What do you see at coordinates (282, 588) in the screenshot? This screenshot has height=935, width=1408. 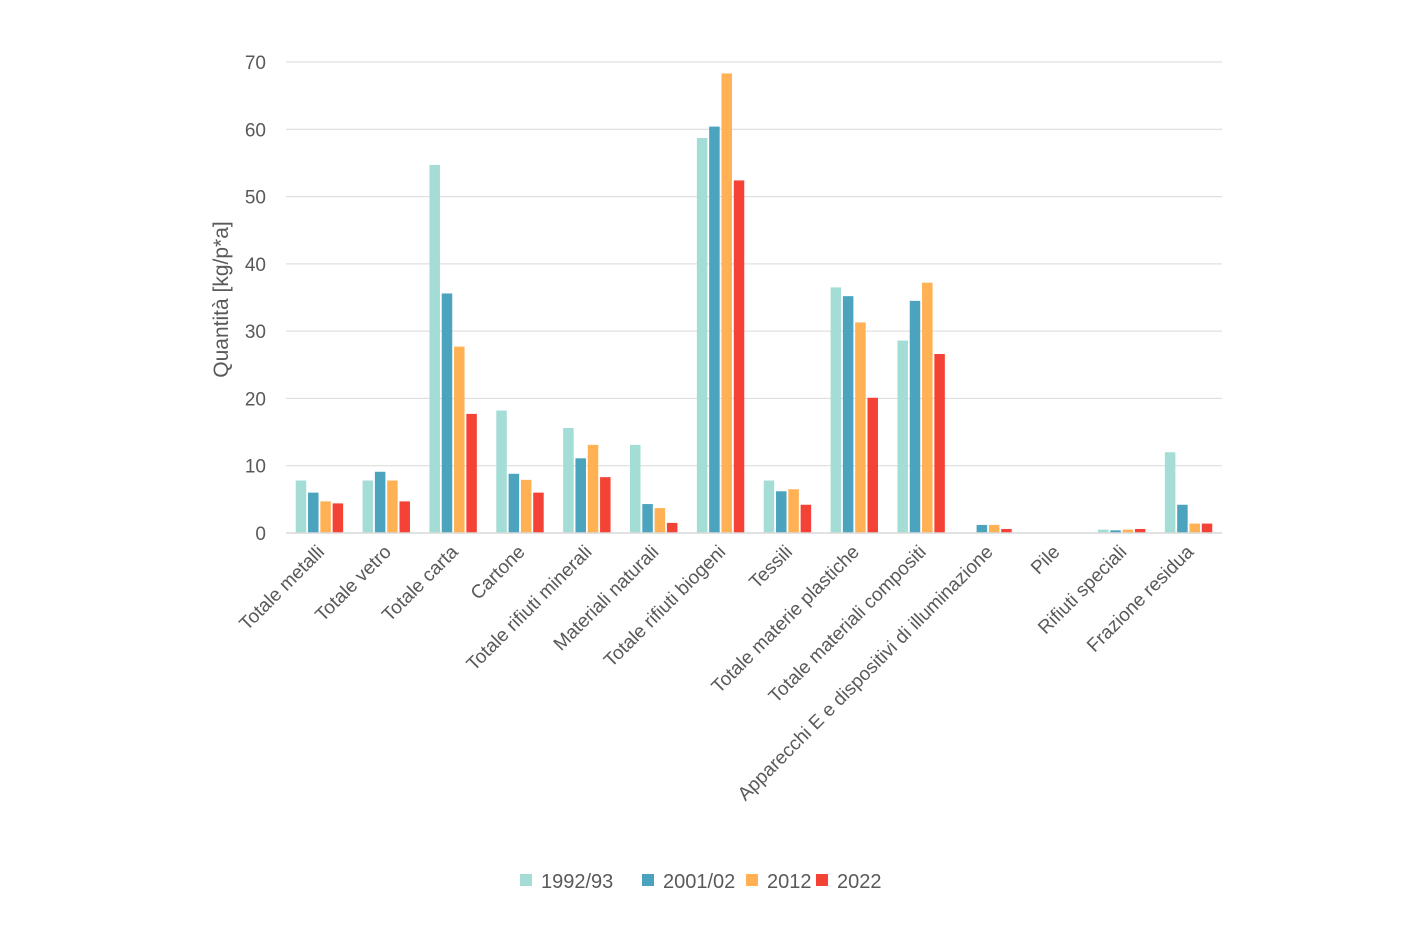 I see `x-category-label: Totale metalli` at bounding box center [282, 588].